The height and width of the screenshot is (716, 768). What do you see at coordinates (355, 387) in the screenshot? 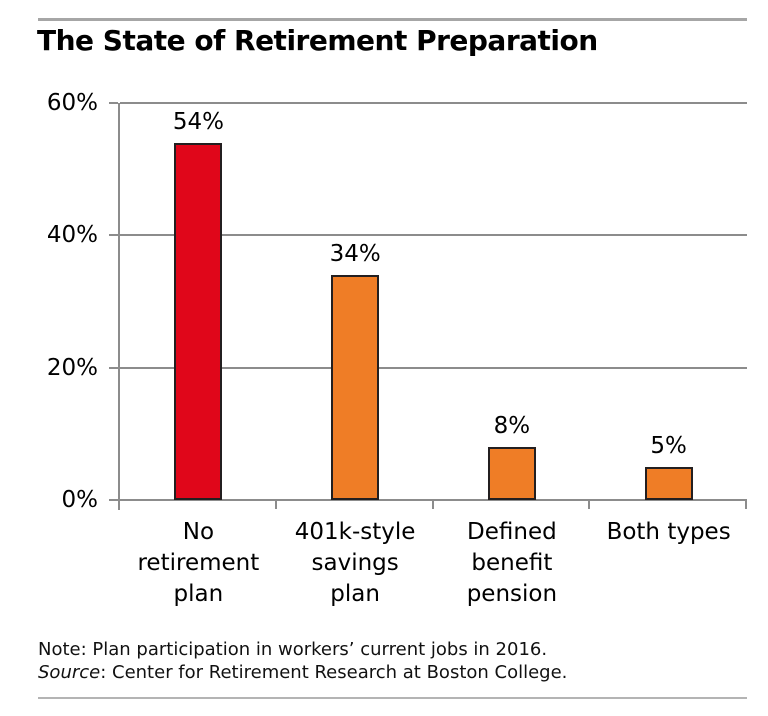
I see `bar-401k-style-savings-plan` at bounding box center [355, 387].